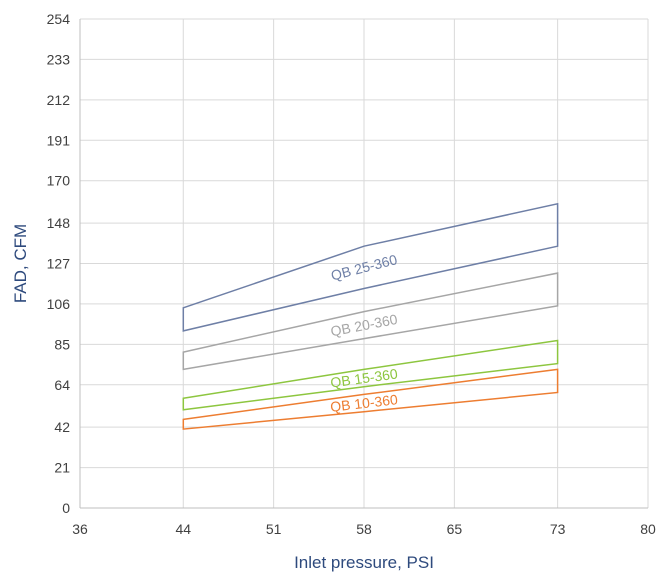 The width and height of the screenshot is (669, 577). I want to click on x-tick-label: 51, so click(274, 529).